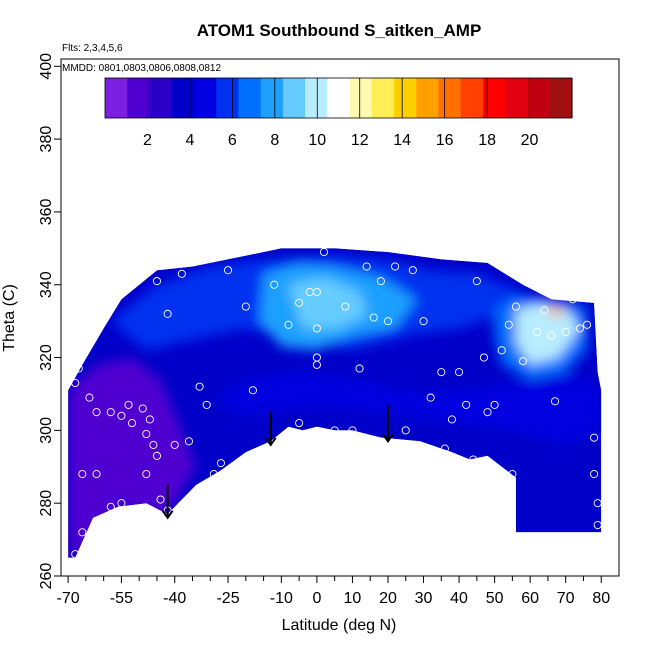 The width and height of the screenshot is (650, 650). What do you see at coordinates (424, 598) in the screenshot?
I see `x-tick-label: 30` at bounding box center [424, 598].